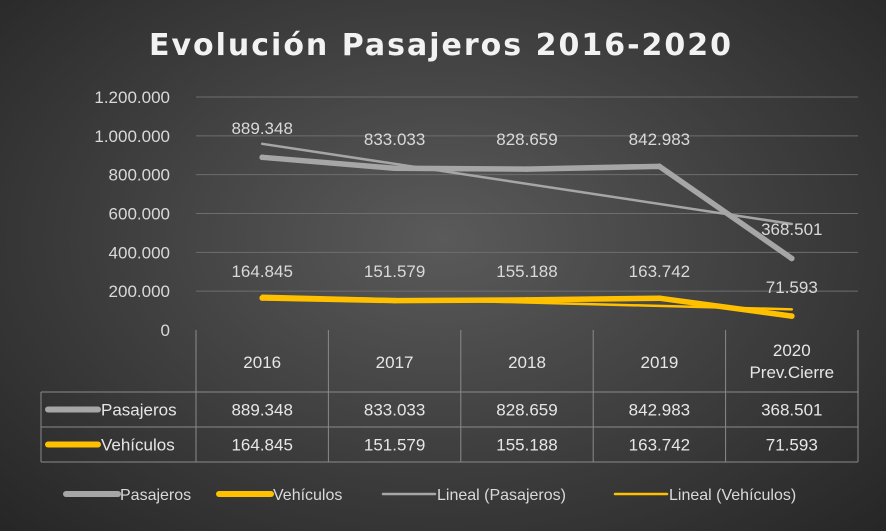 The image size is (886, 531). Describe the element at coordinates (138, 445) in the screenshot. I see `table-row-label: Vehículos` at that location.